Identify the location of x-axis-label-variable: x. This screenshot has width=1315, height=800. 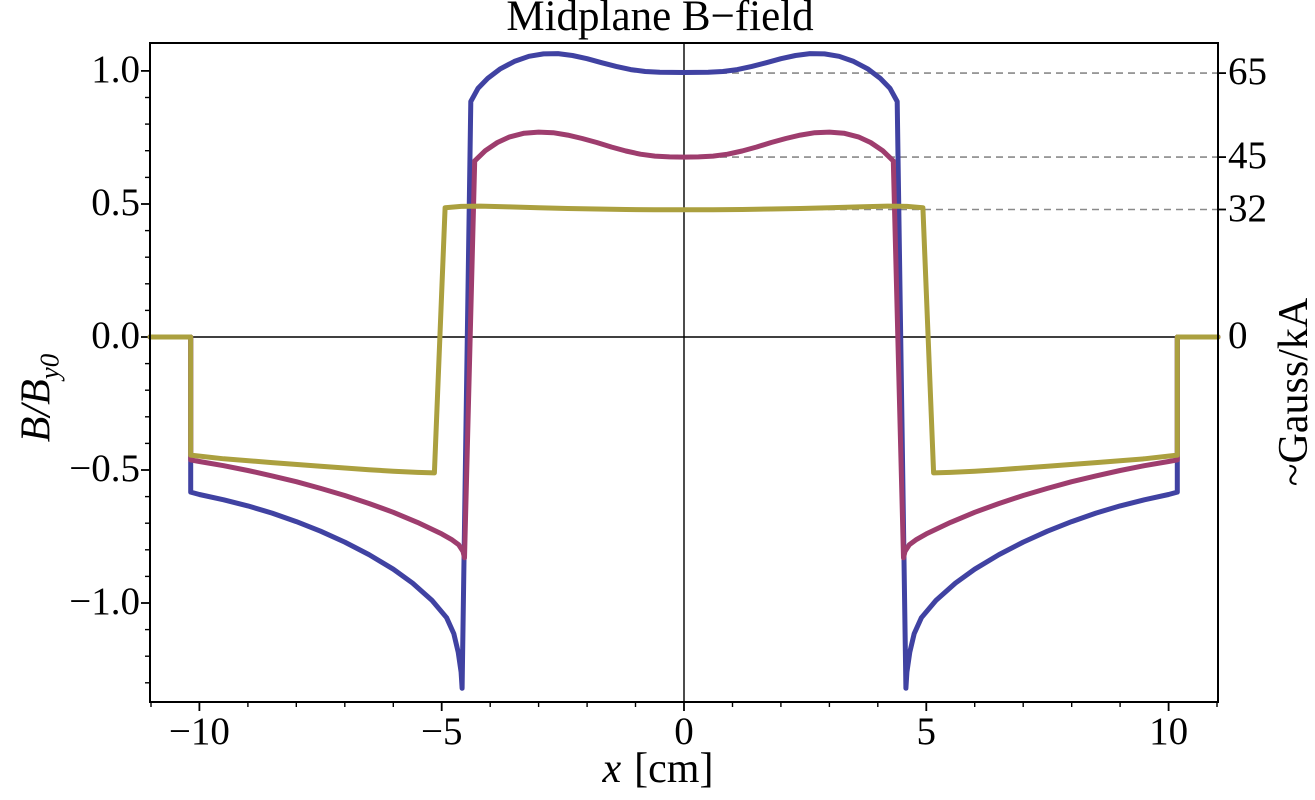
(612, 769).